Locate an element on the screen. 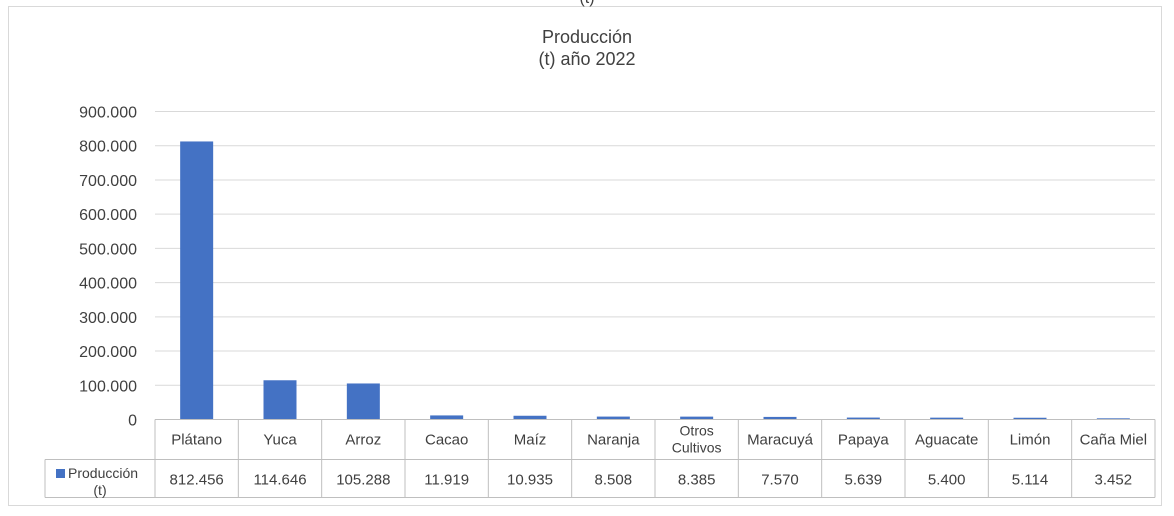 This screenshot has height=516, width=1174. y-tick-label: 400.000 is located at coordinates (108, 284).